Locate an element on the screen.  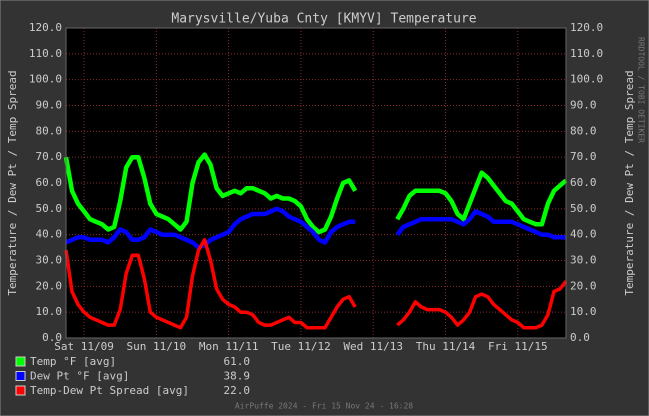
y-tick-label: 70.0 is located at coordinates (49, 156).